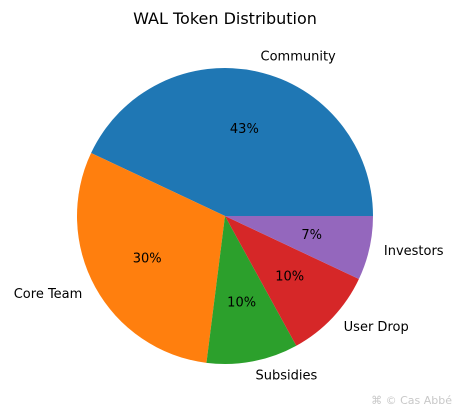 The image size is (458, 411). I want to click on pct-label-investors: 7%, so click(311, 235).